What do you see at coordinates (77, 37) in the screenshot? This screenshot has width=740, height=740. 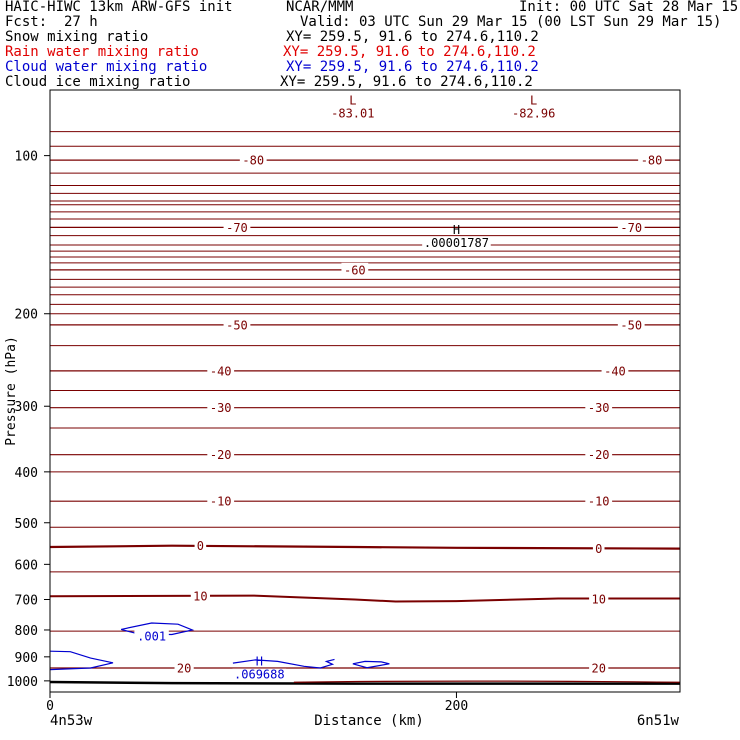 I see `field-snow-name: Snow mixing ratio` at bounding box center [77, 37].